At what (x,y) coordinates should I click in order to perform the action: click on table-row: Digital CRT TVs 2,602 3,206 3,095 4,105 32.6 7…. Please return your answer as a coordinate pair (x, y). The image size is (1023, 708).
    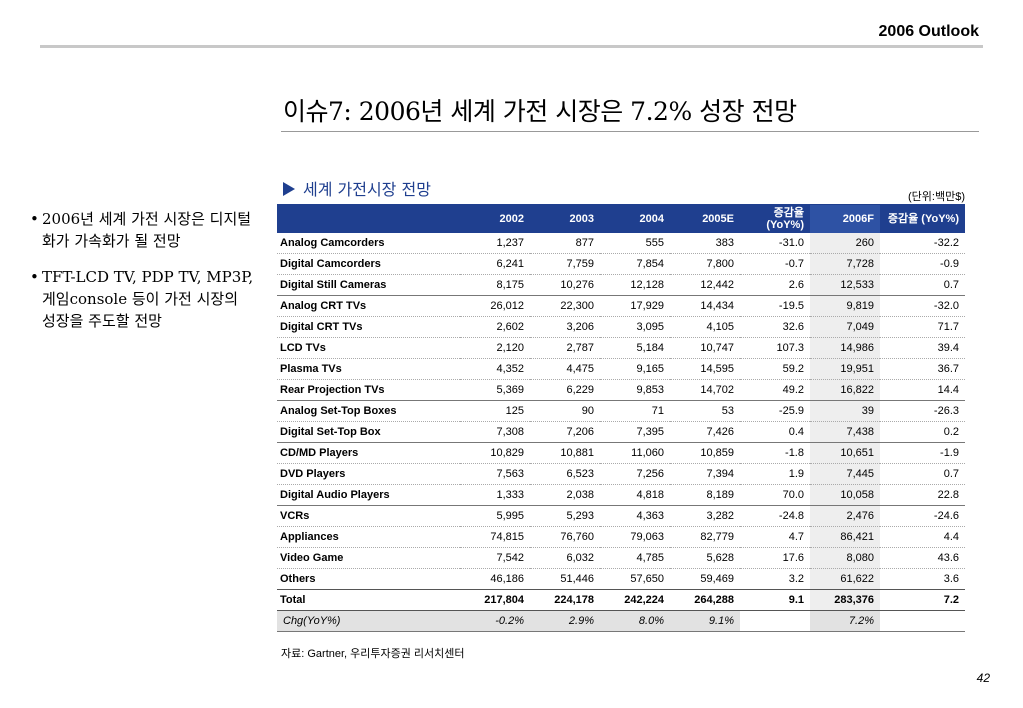
    Looking at the image, I should click on (621, 327).